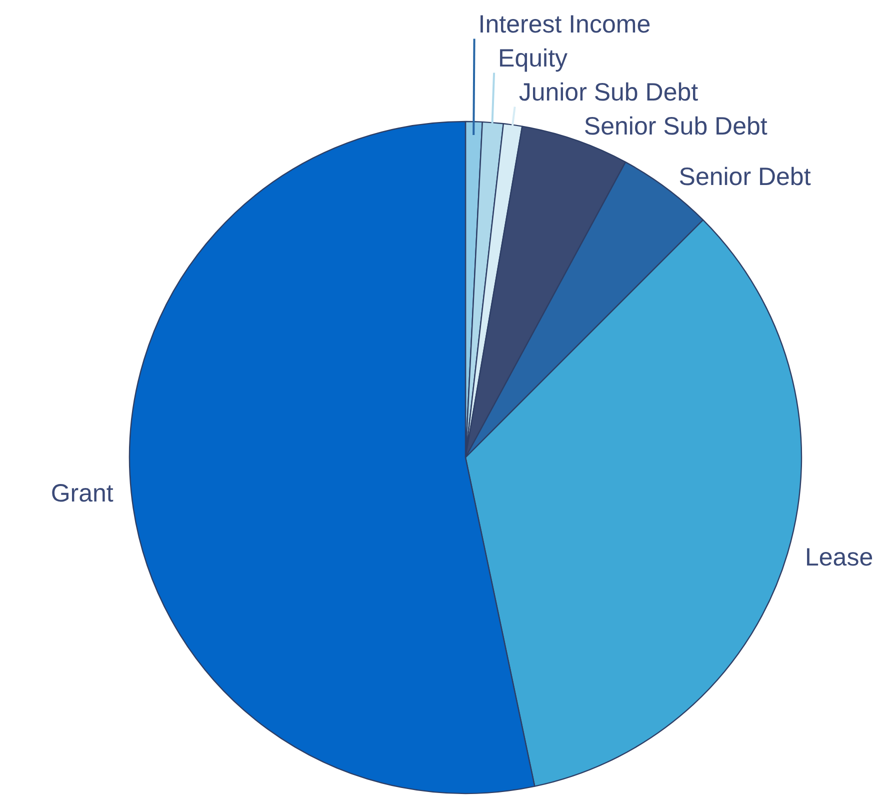  I want to click on slice-label: Senior Sub Debt, so click(676, 126).